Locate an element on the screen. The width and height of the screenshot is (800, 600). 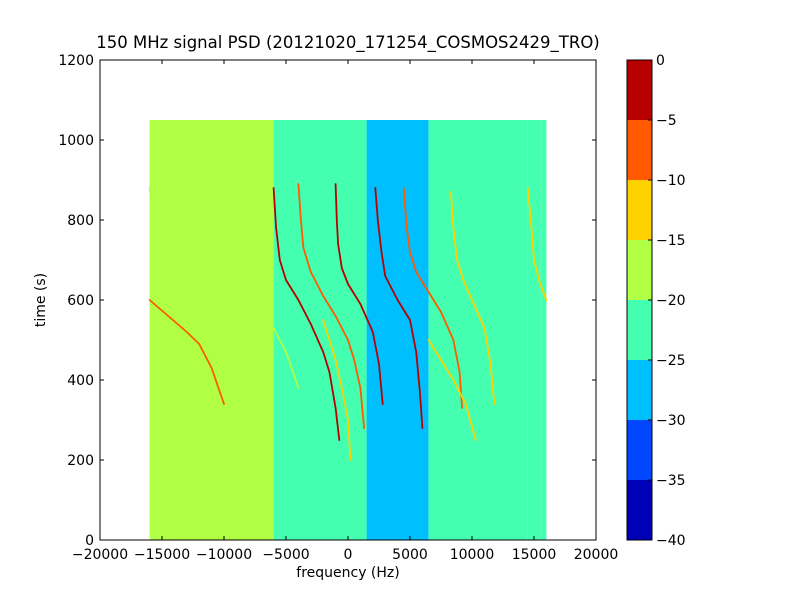
y-tick-label: 0 is located at coordinates (89, 541).